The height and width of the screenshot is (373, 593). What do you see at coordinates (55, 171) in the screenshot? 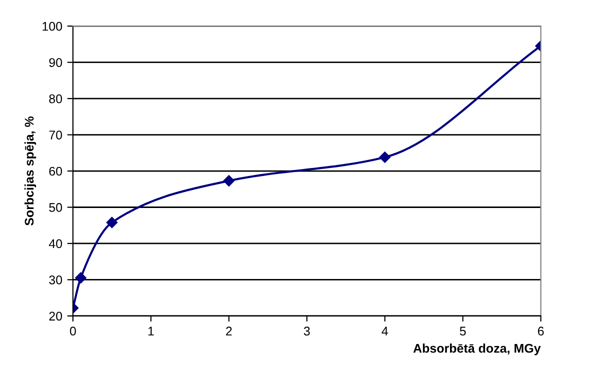
I see `y-tick-label: 60` at bounding box center [55, 171].